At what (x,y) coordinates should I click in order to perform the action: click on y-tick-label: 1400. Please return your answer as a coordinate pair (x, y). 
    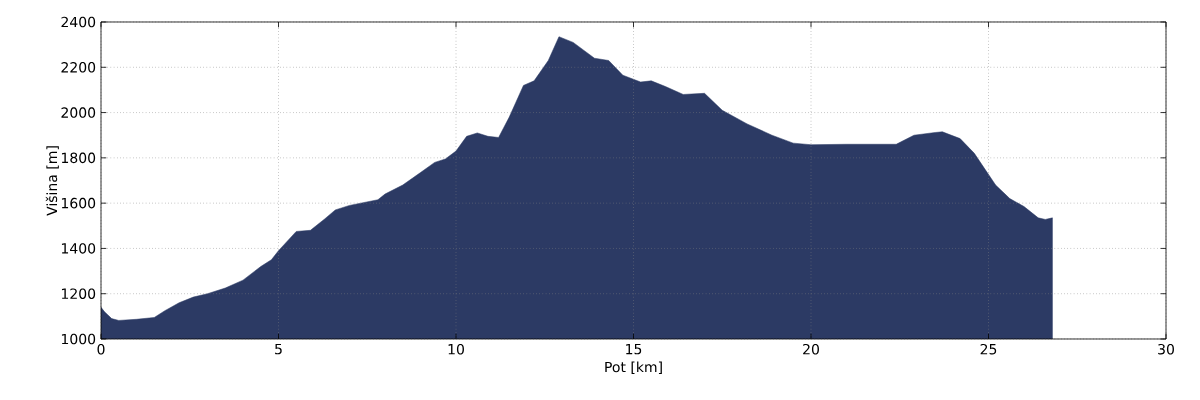
    Looking at the image, I should click on (78, 248).